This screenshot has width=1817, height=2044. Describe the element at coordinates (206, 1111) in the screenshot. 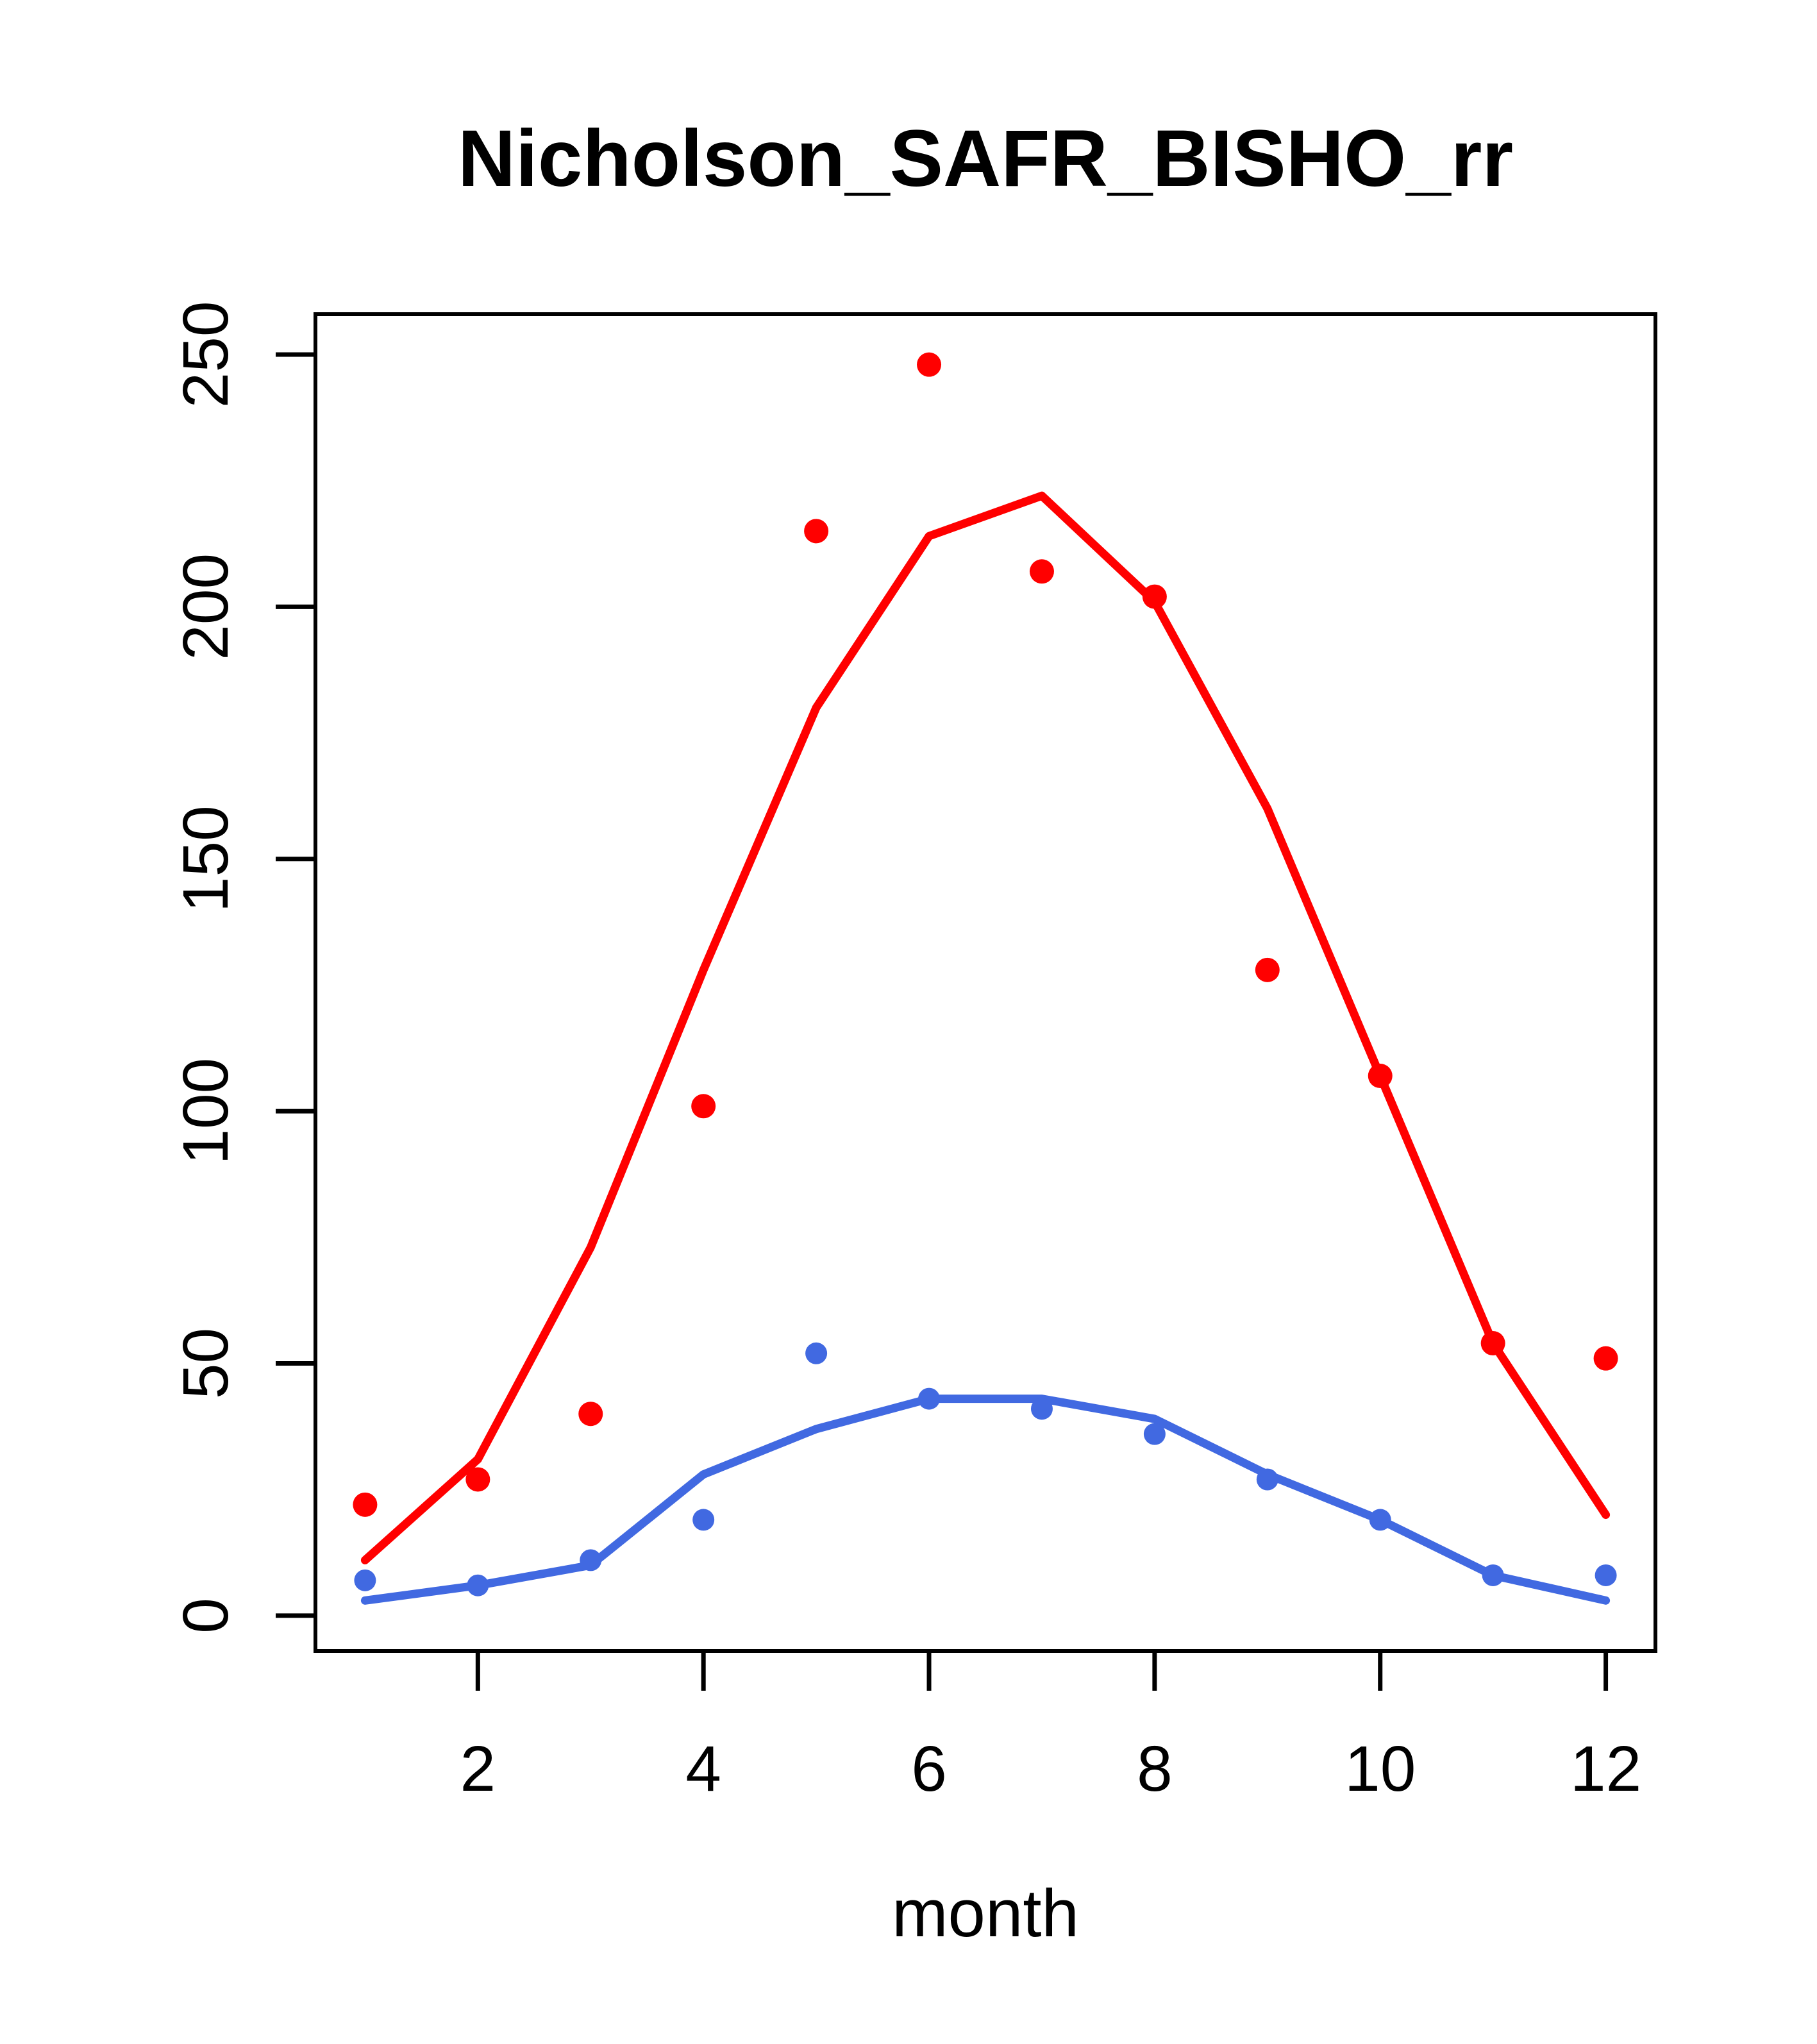

I see `y-tick-label: 100` at that location.